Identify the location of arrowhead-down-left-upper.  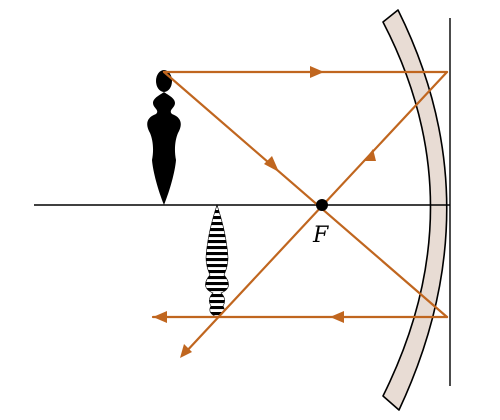
(370, 155).